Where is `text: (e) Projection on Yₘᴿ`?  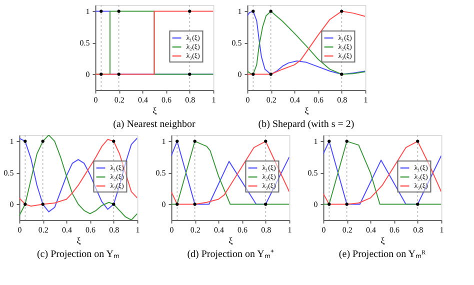
text: (e) Projection on Yₘᴿ is located at coordinates (382, 254).